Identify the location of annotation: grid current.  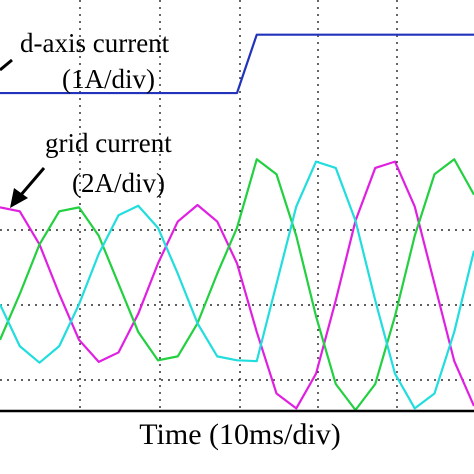
(108, 143).